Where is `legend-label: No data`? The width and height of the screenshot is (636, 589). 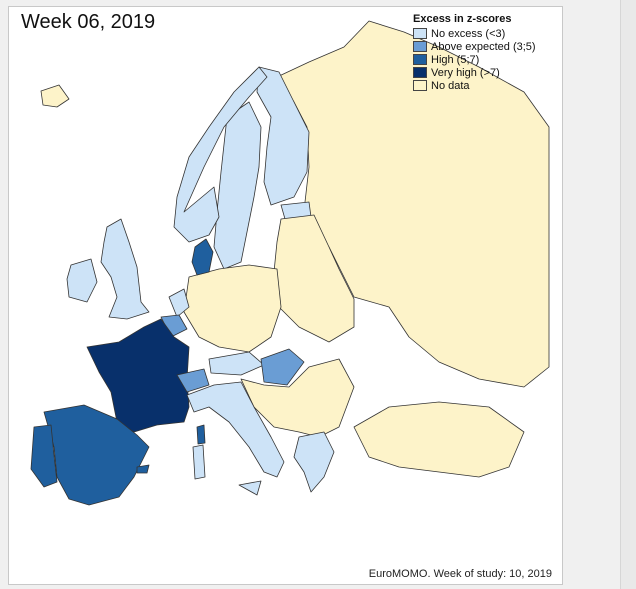
legend-label: No data is located at coordinates (450, 85).